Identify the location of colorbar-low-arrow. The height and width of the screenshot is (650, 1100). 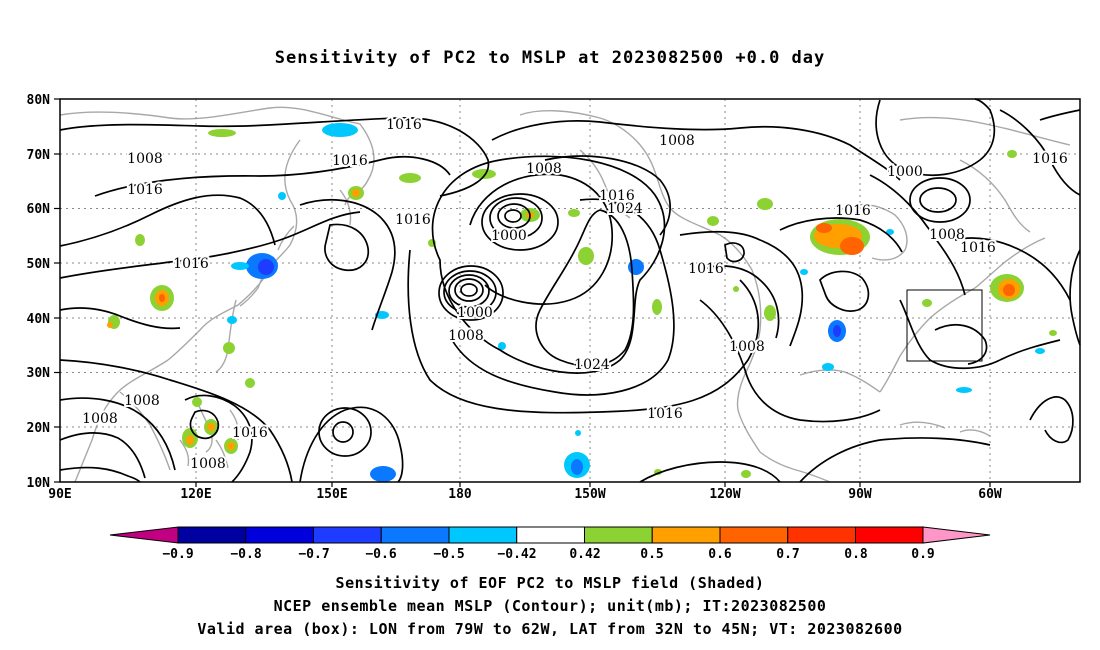
(144, 535).